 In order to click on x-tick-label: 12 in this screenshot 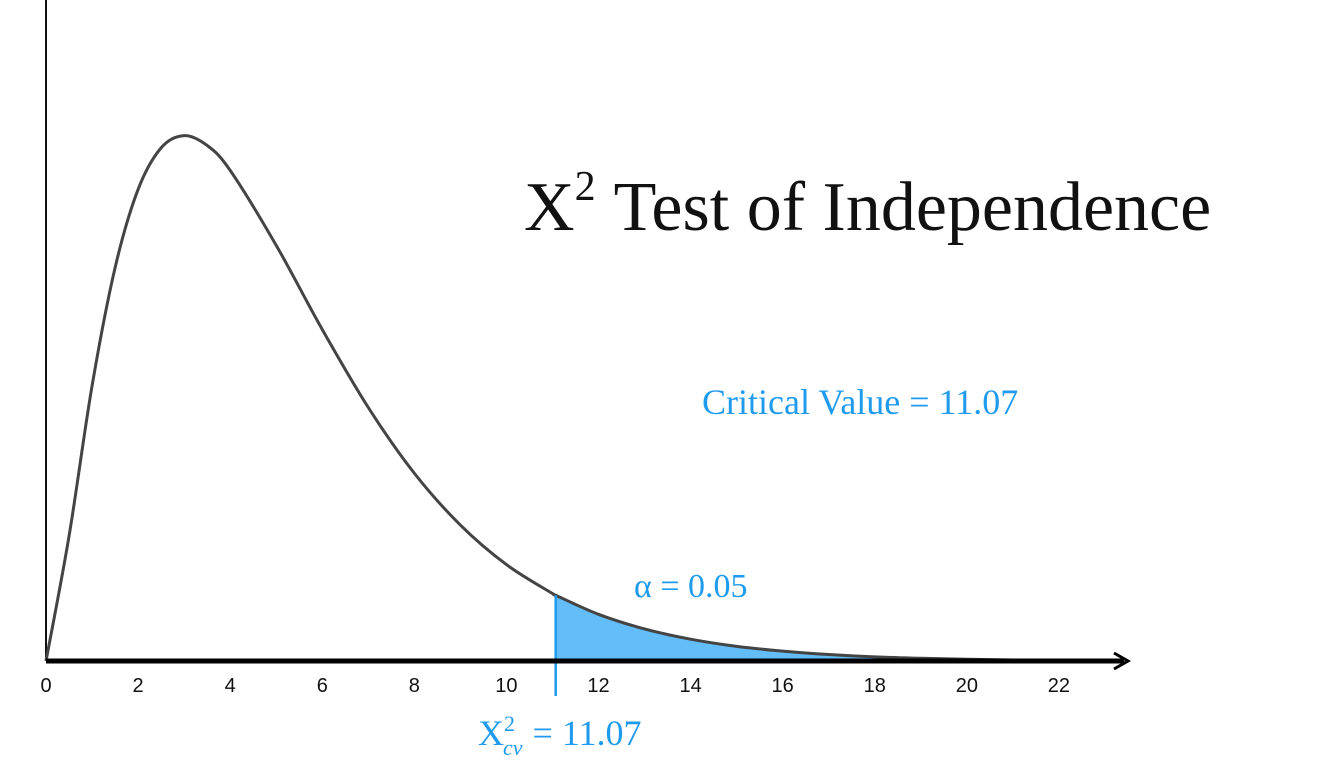, I will do `click(598, 686)`.